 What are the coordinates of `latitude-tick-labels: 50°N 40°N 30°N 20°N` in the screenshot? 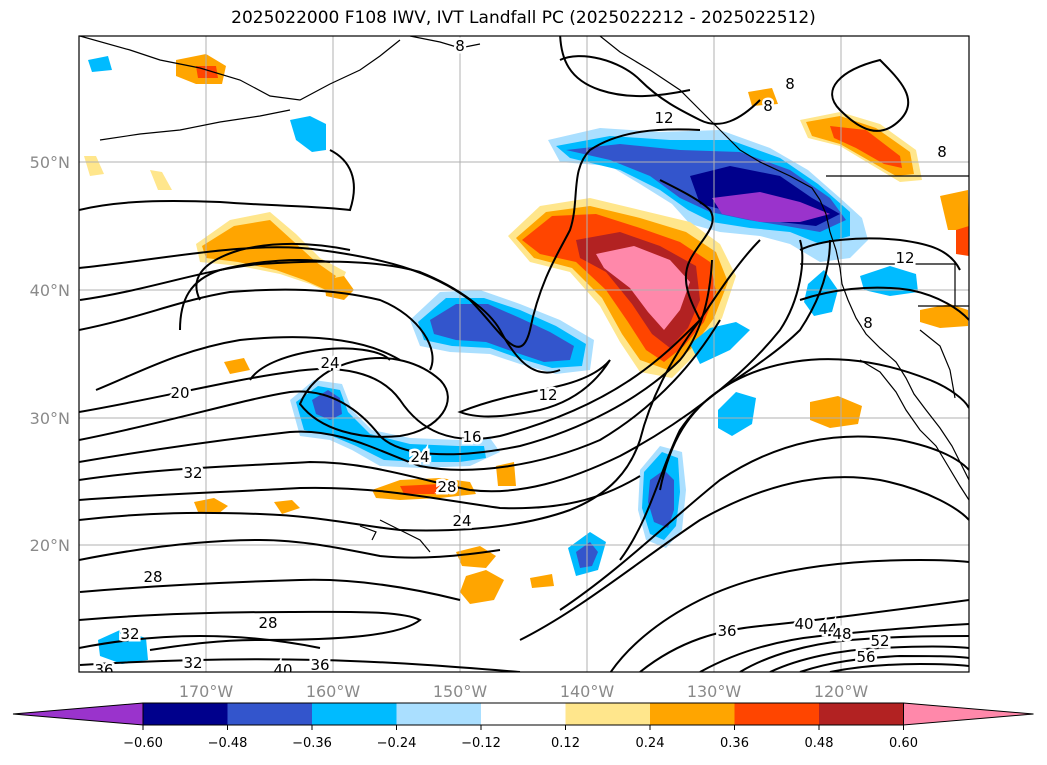 It's located at (50, 354).